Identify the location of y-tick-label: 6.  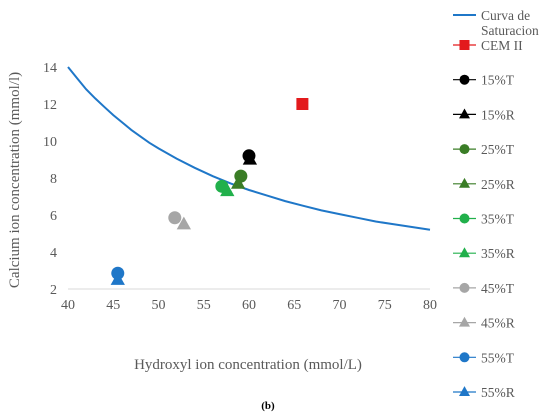
(53, 216).